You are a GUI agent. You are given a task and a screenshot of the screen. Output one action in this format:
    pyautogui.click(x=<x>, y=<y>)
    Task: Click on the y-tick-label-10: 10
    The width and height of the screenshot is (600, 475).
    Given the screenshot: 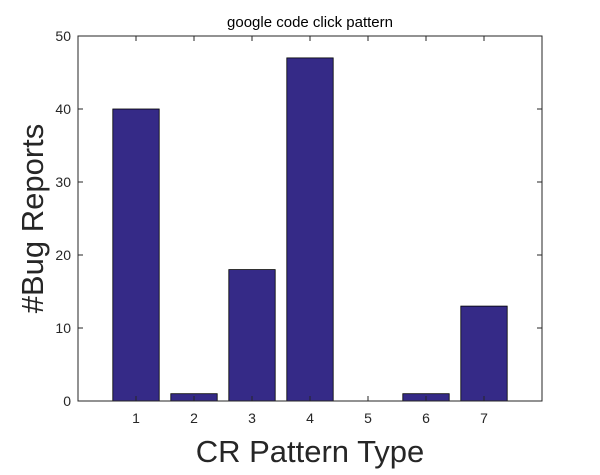 What is the action you would take?
    pyautogui.click(x=63, y=328)
    